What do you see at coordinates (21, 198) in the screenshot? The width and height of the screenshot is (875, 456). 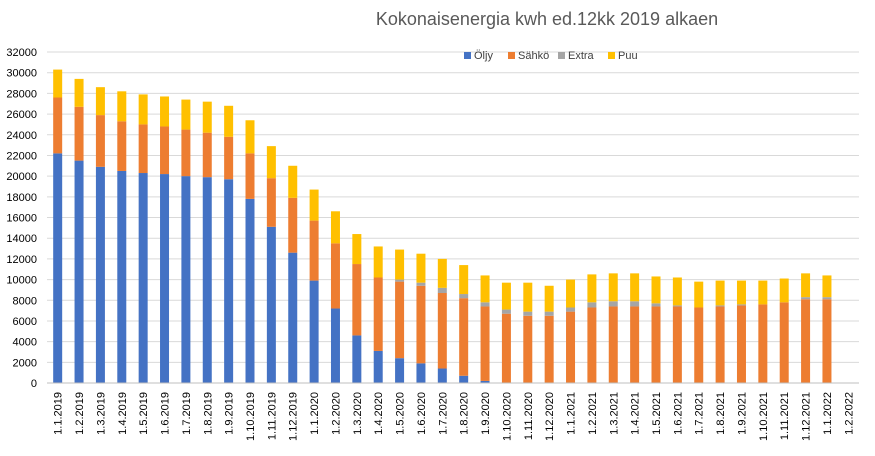 I see `y-tick-label: 18000` at bounding box center [21, 198].